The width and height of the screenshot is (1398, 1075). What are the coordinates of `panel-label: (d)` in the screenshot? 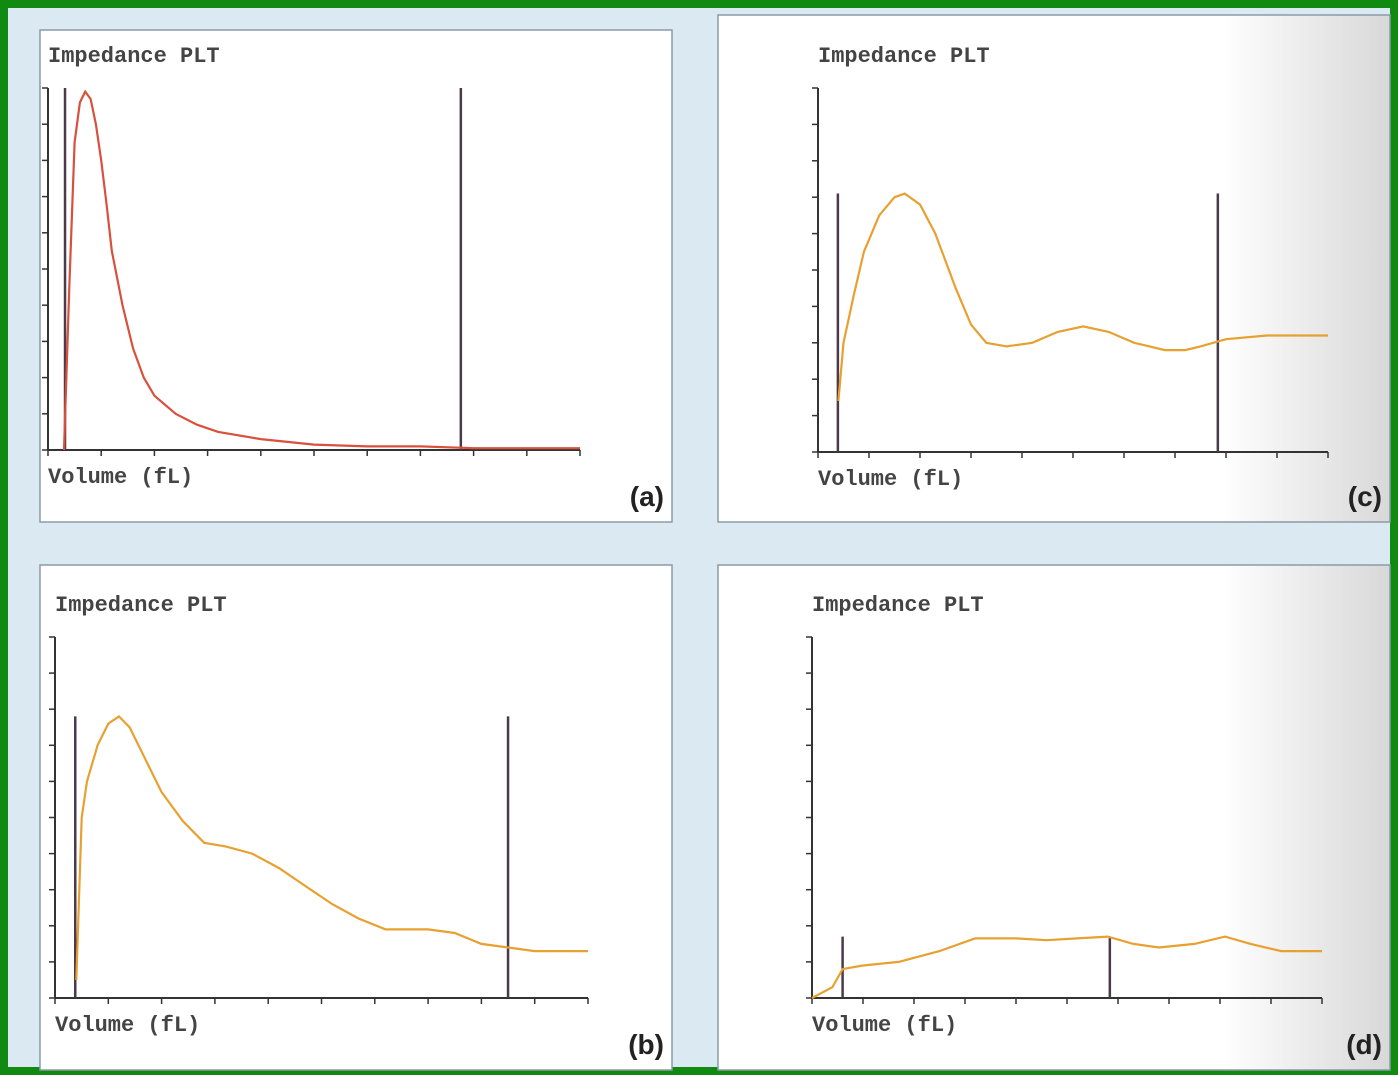 It's located at (1364, 1044).